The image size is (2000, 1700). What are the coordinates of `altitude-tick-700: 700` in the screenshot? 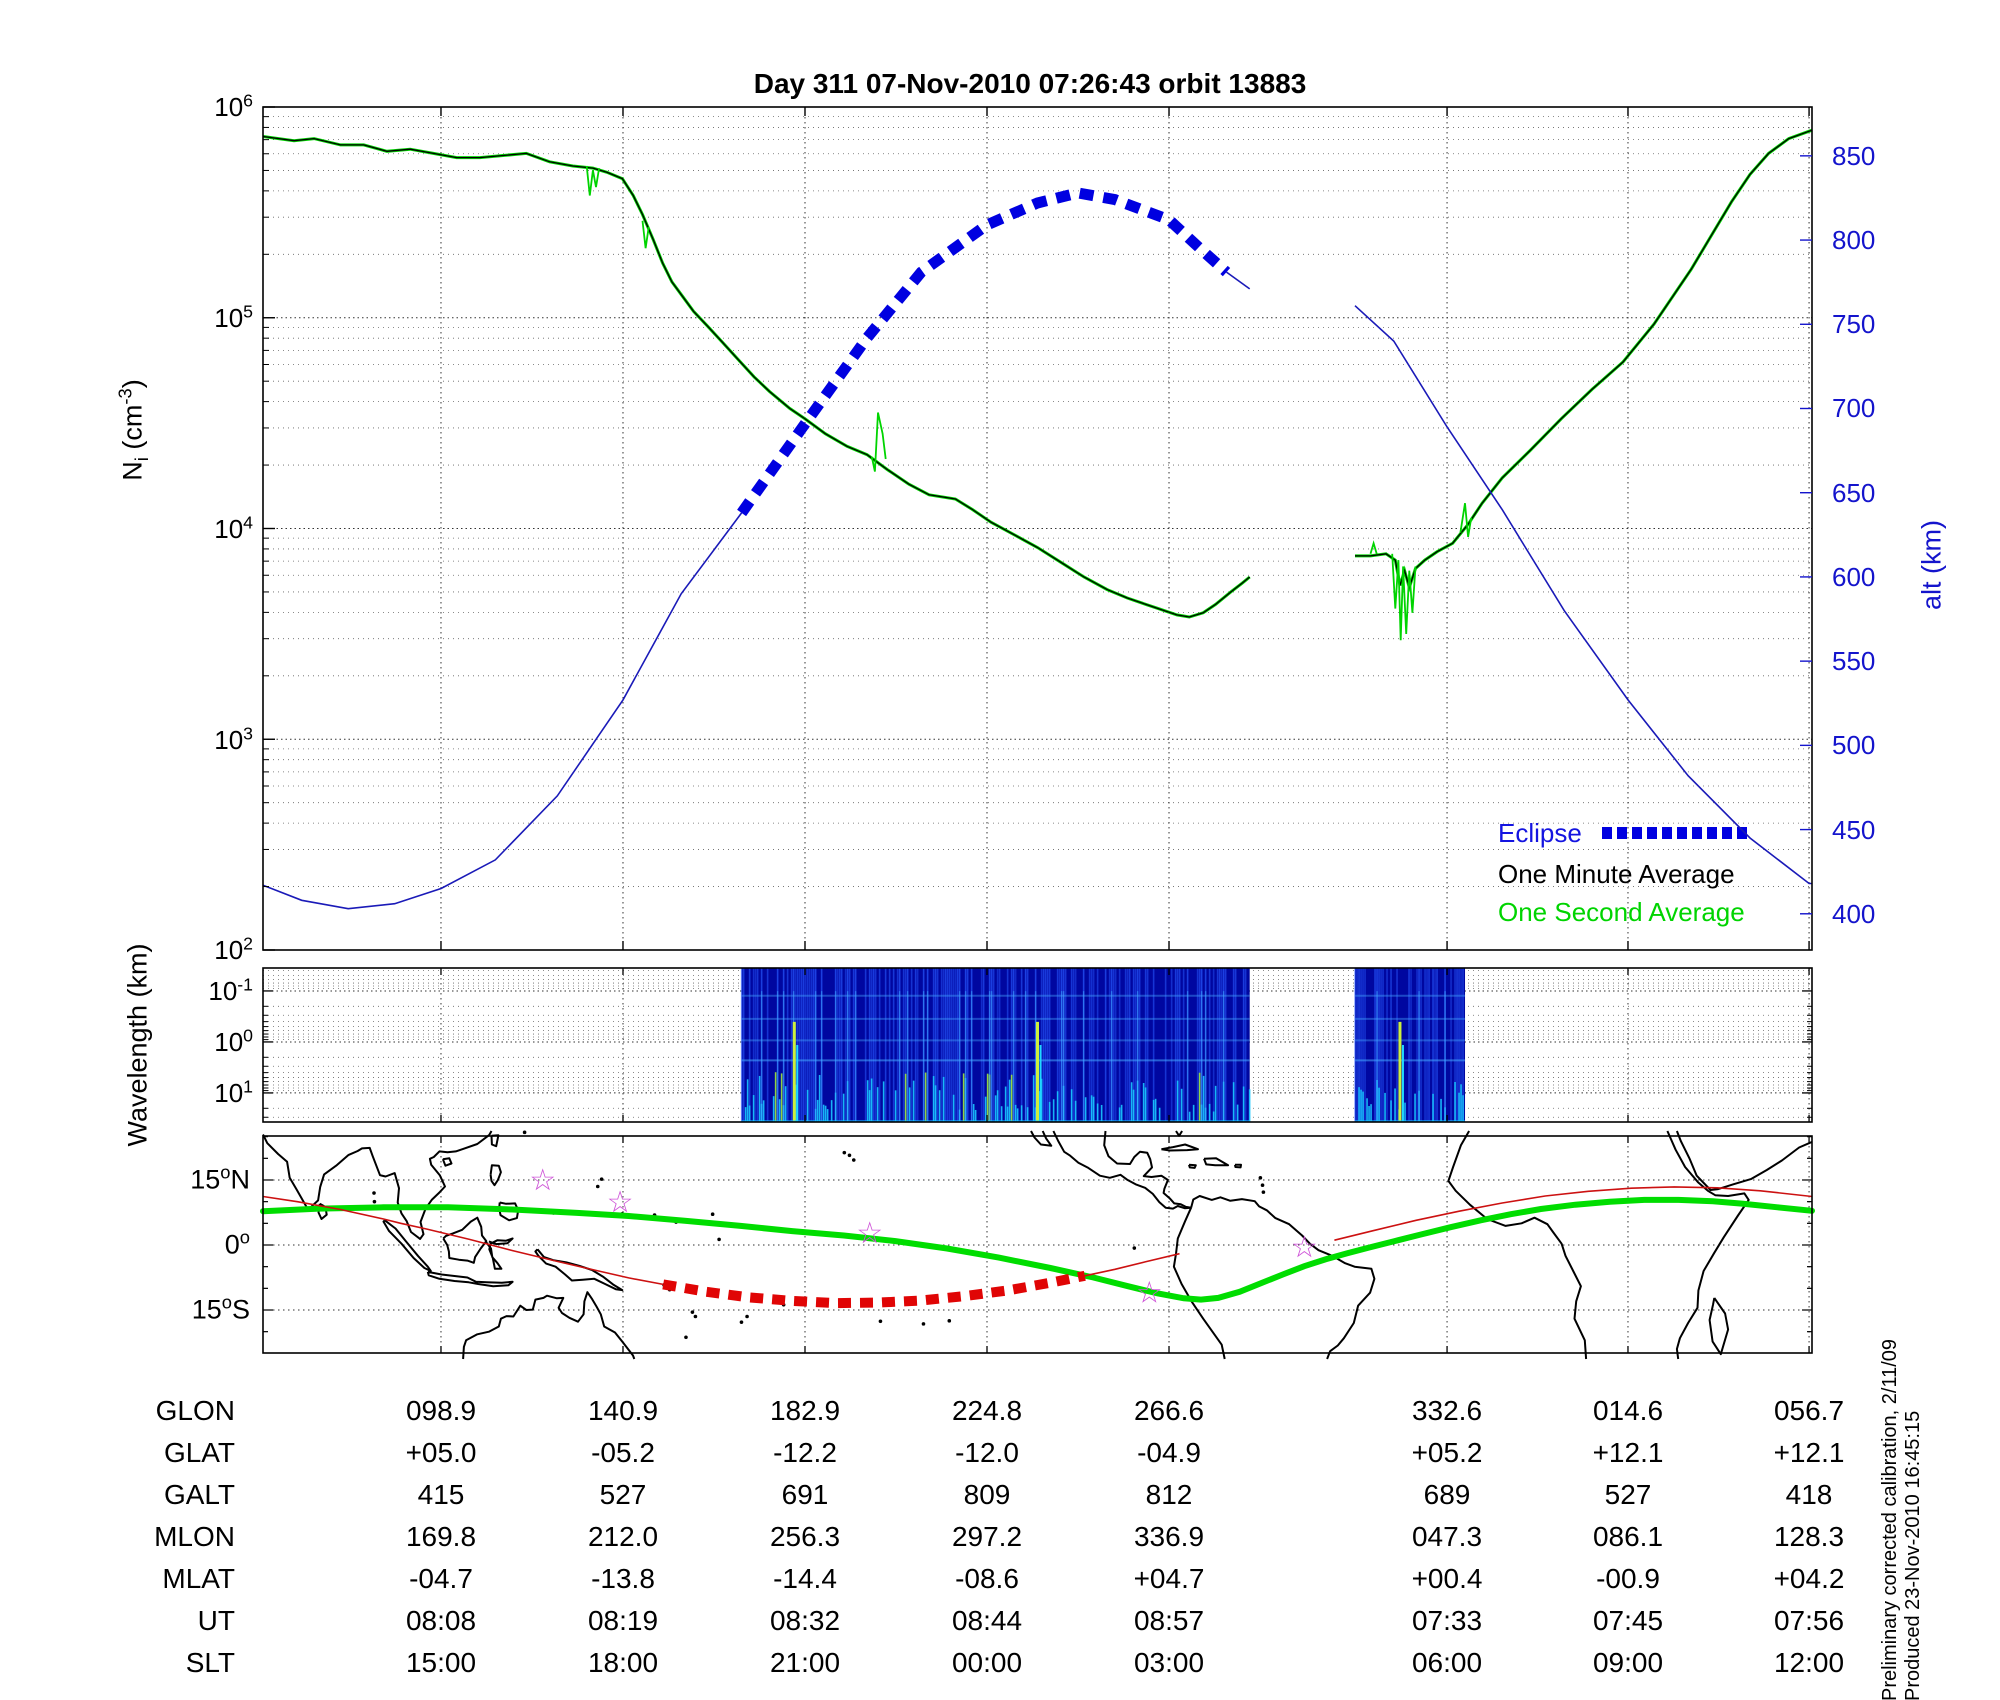 It's located at (1854, 408).